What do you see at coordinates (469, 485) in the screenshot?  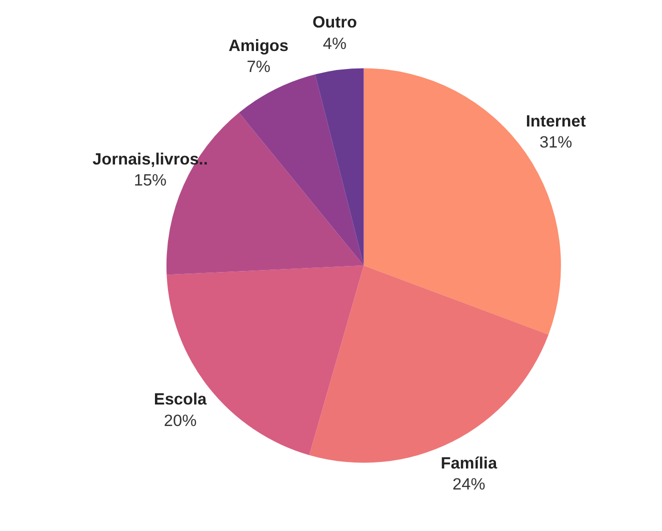 I see `data-label: 24%` at bounding box center [469, 485].